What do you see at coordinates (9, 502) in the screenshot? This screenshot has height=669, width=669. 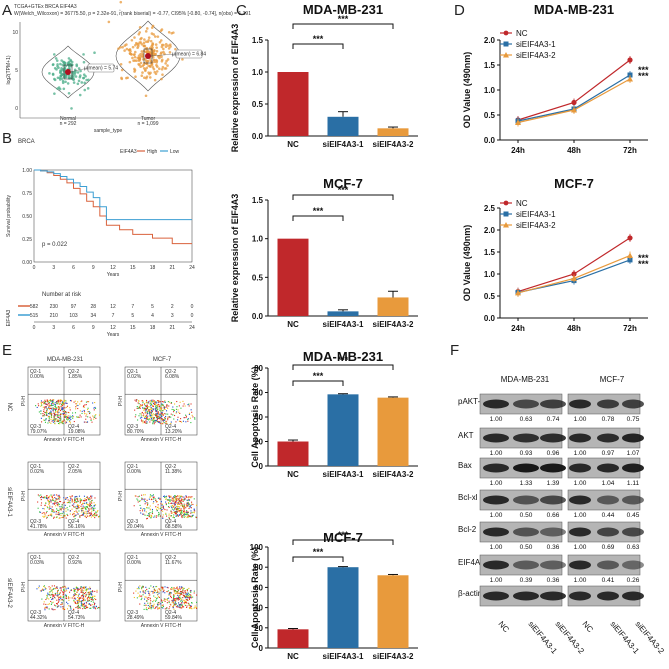 I see `flow-row-label: siEIF4A3-1` at bounding box center [9, 502].